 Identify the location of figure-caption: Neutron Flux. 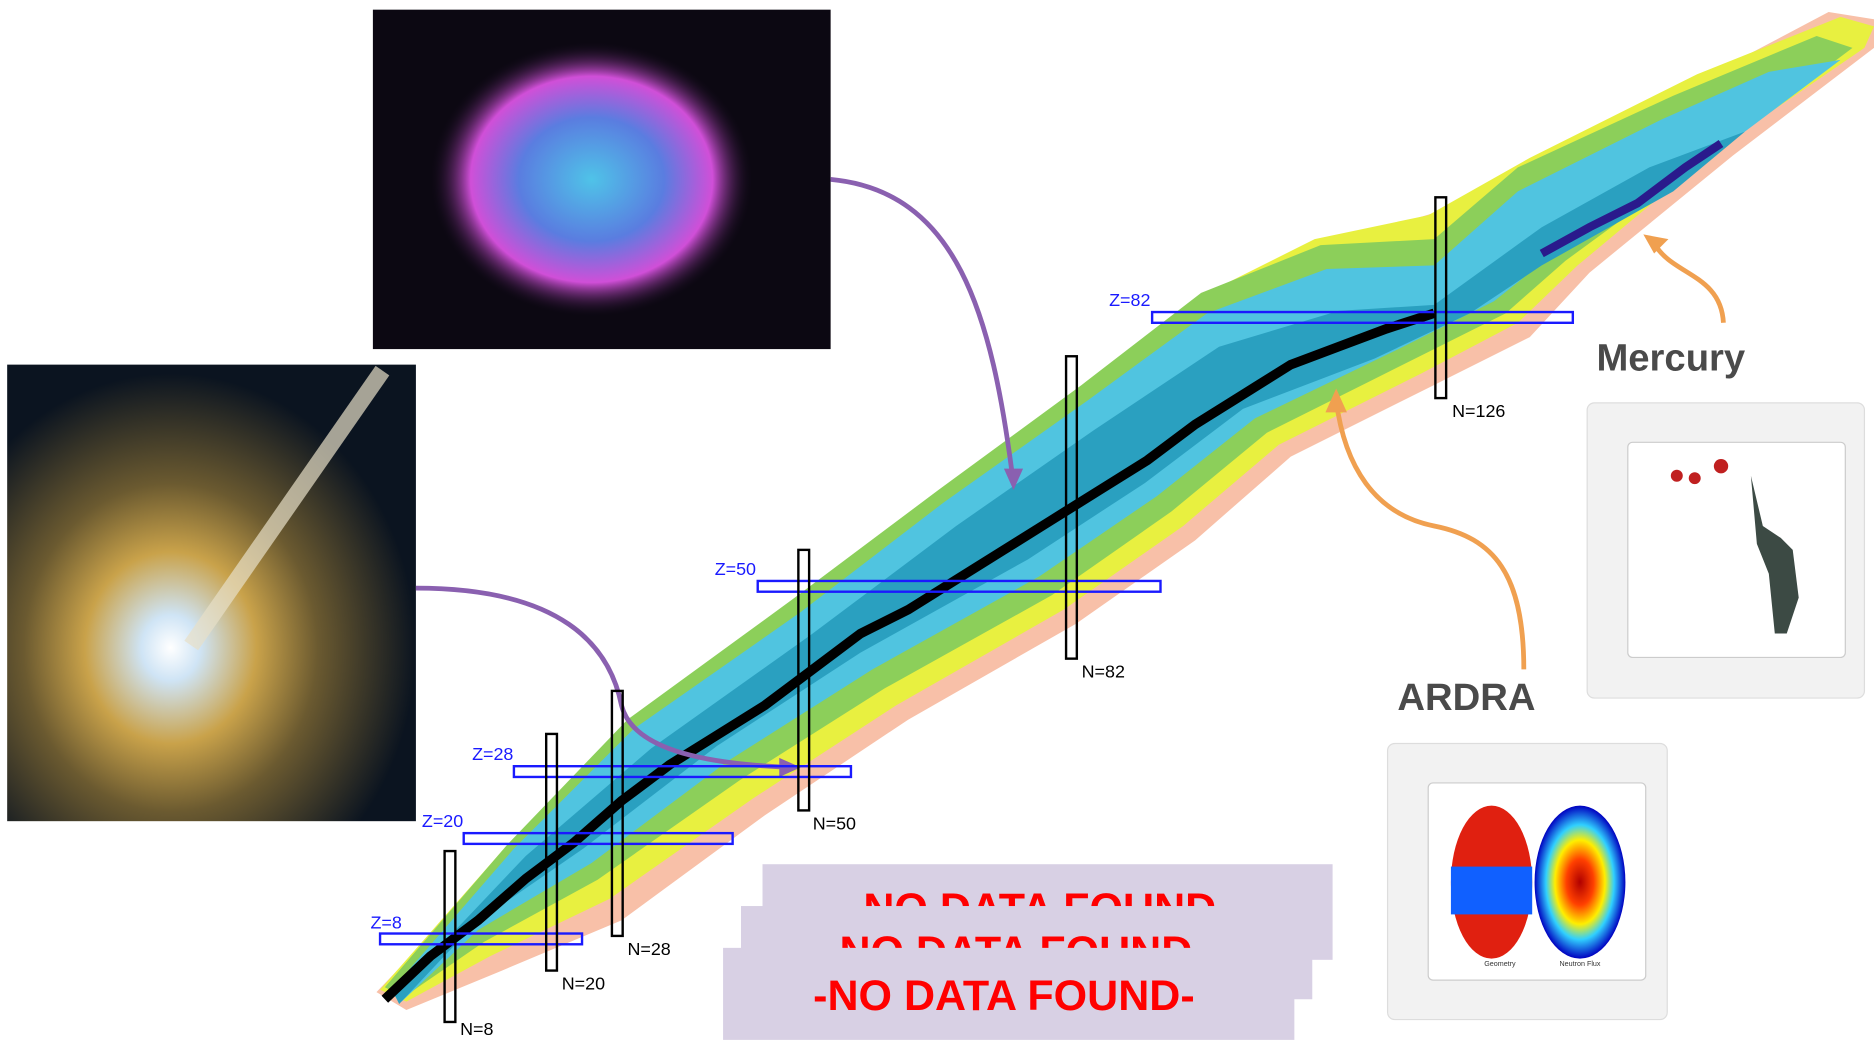
(1580, 964).